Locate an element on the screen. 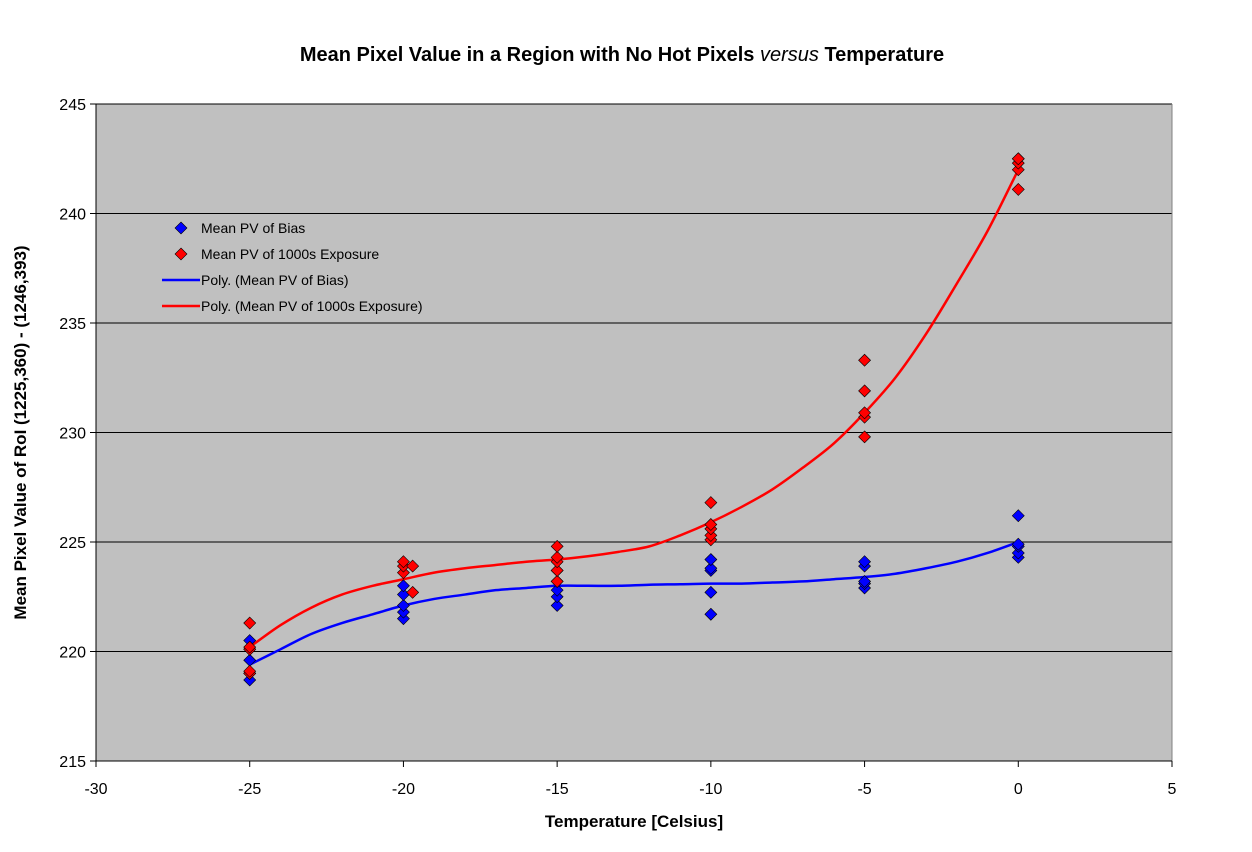 This screenshot has width=1252, height=852. y-tick-label: 235 is located at coordinates (72, 324).